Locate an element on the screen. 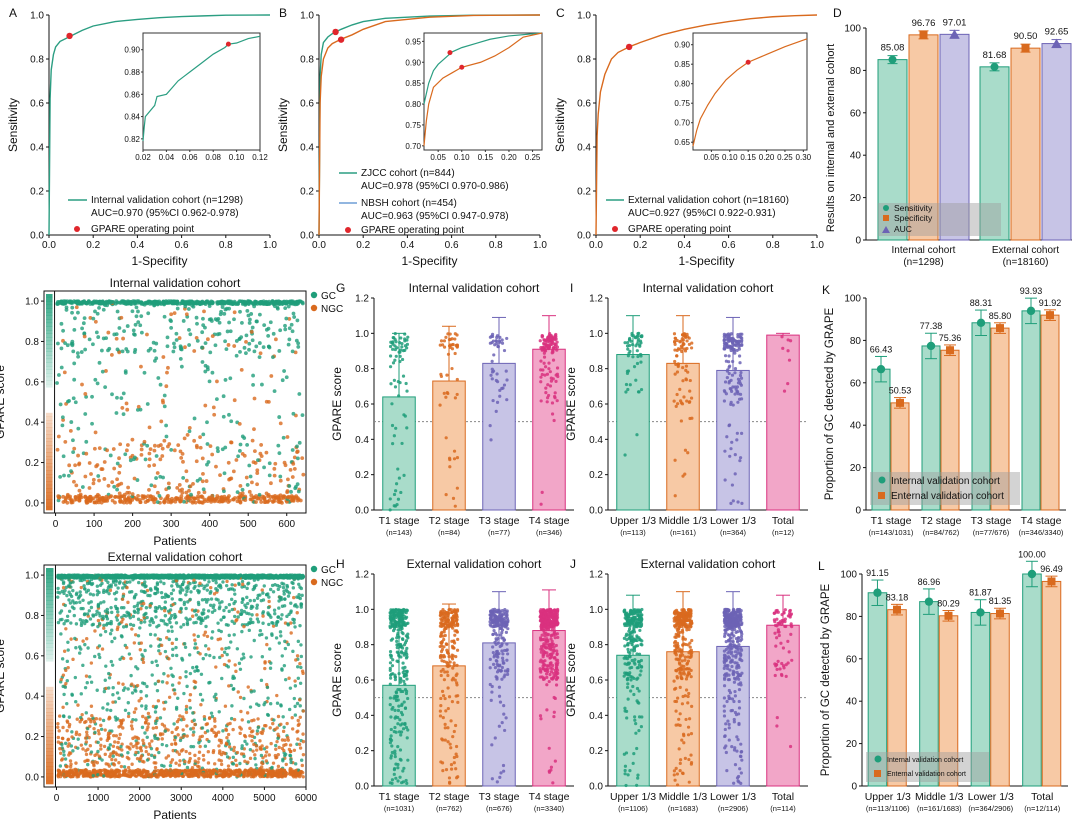 This screenshot has height=827, width=1080. y-tick-label: 0.4 is located at coordinates (584, 148).